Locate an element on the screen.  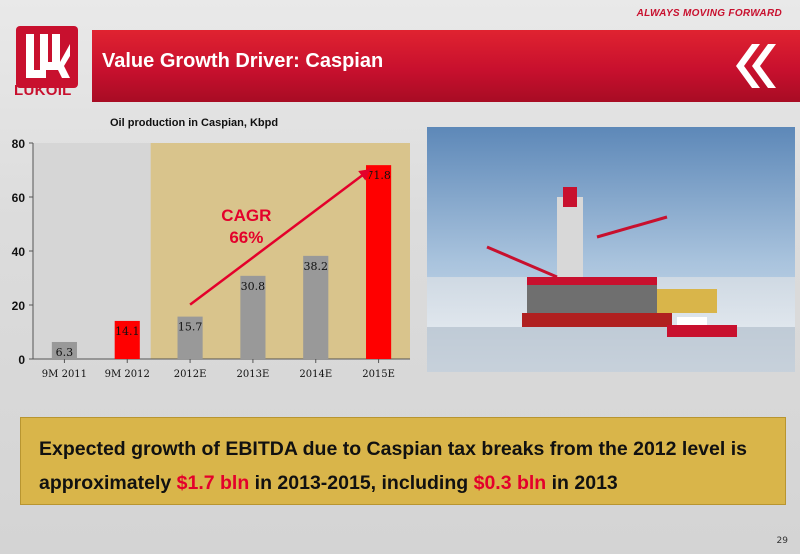
ebitda-2013-value: $0.3 bln is located at coordinates (510, 483).